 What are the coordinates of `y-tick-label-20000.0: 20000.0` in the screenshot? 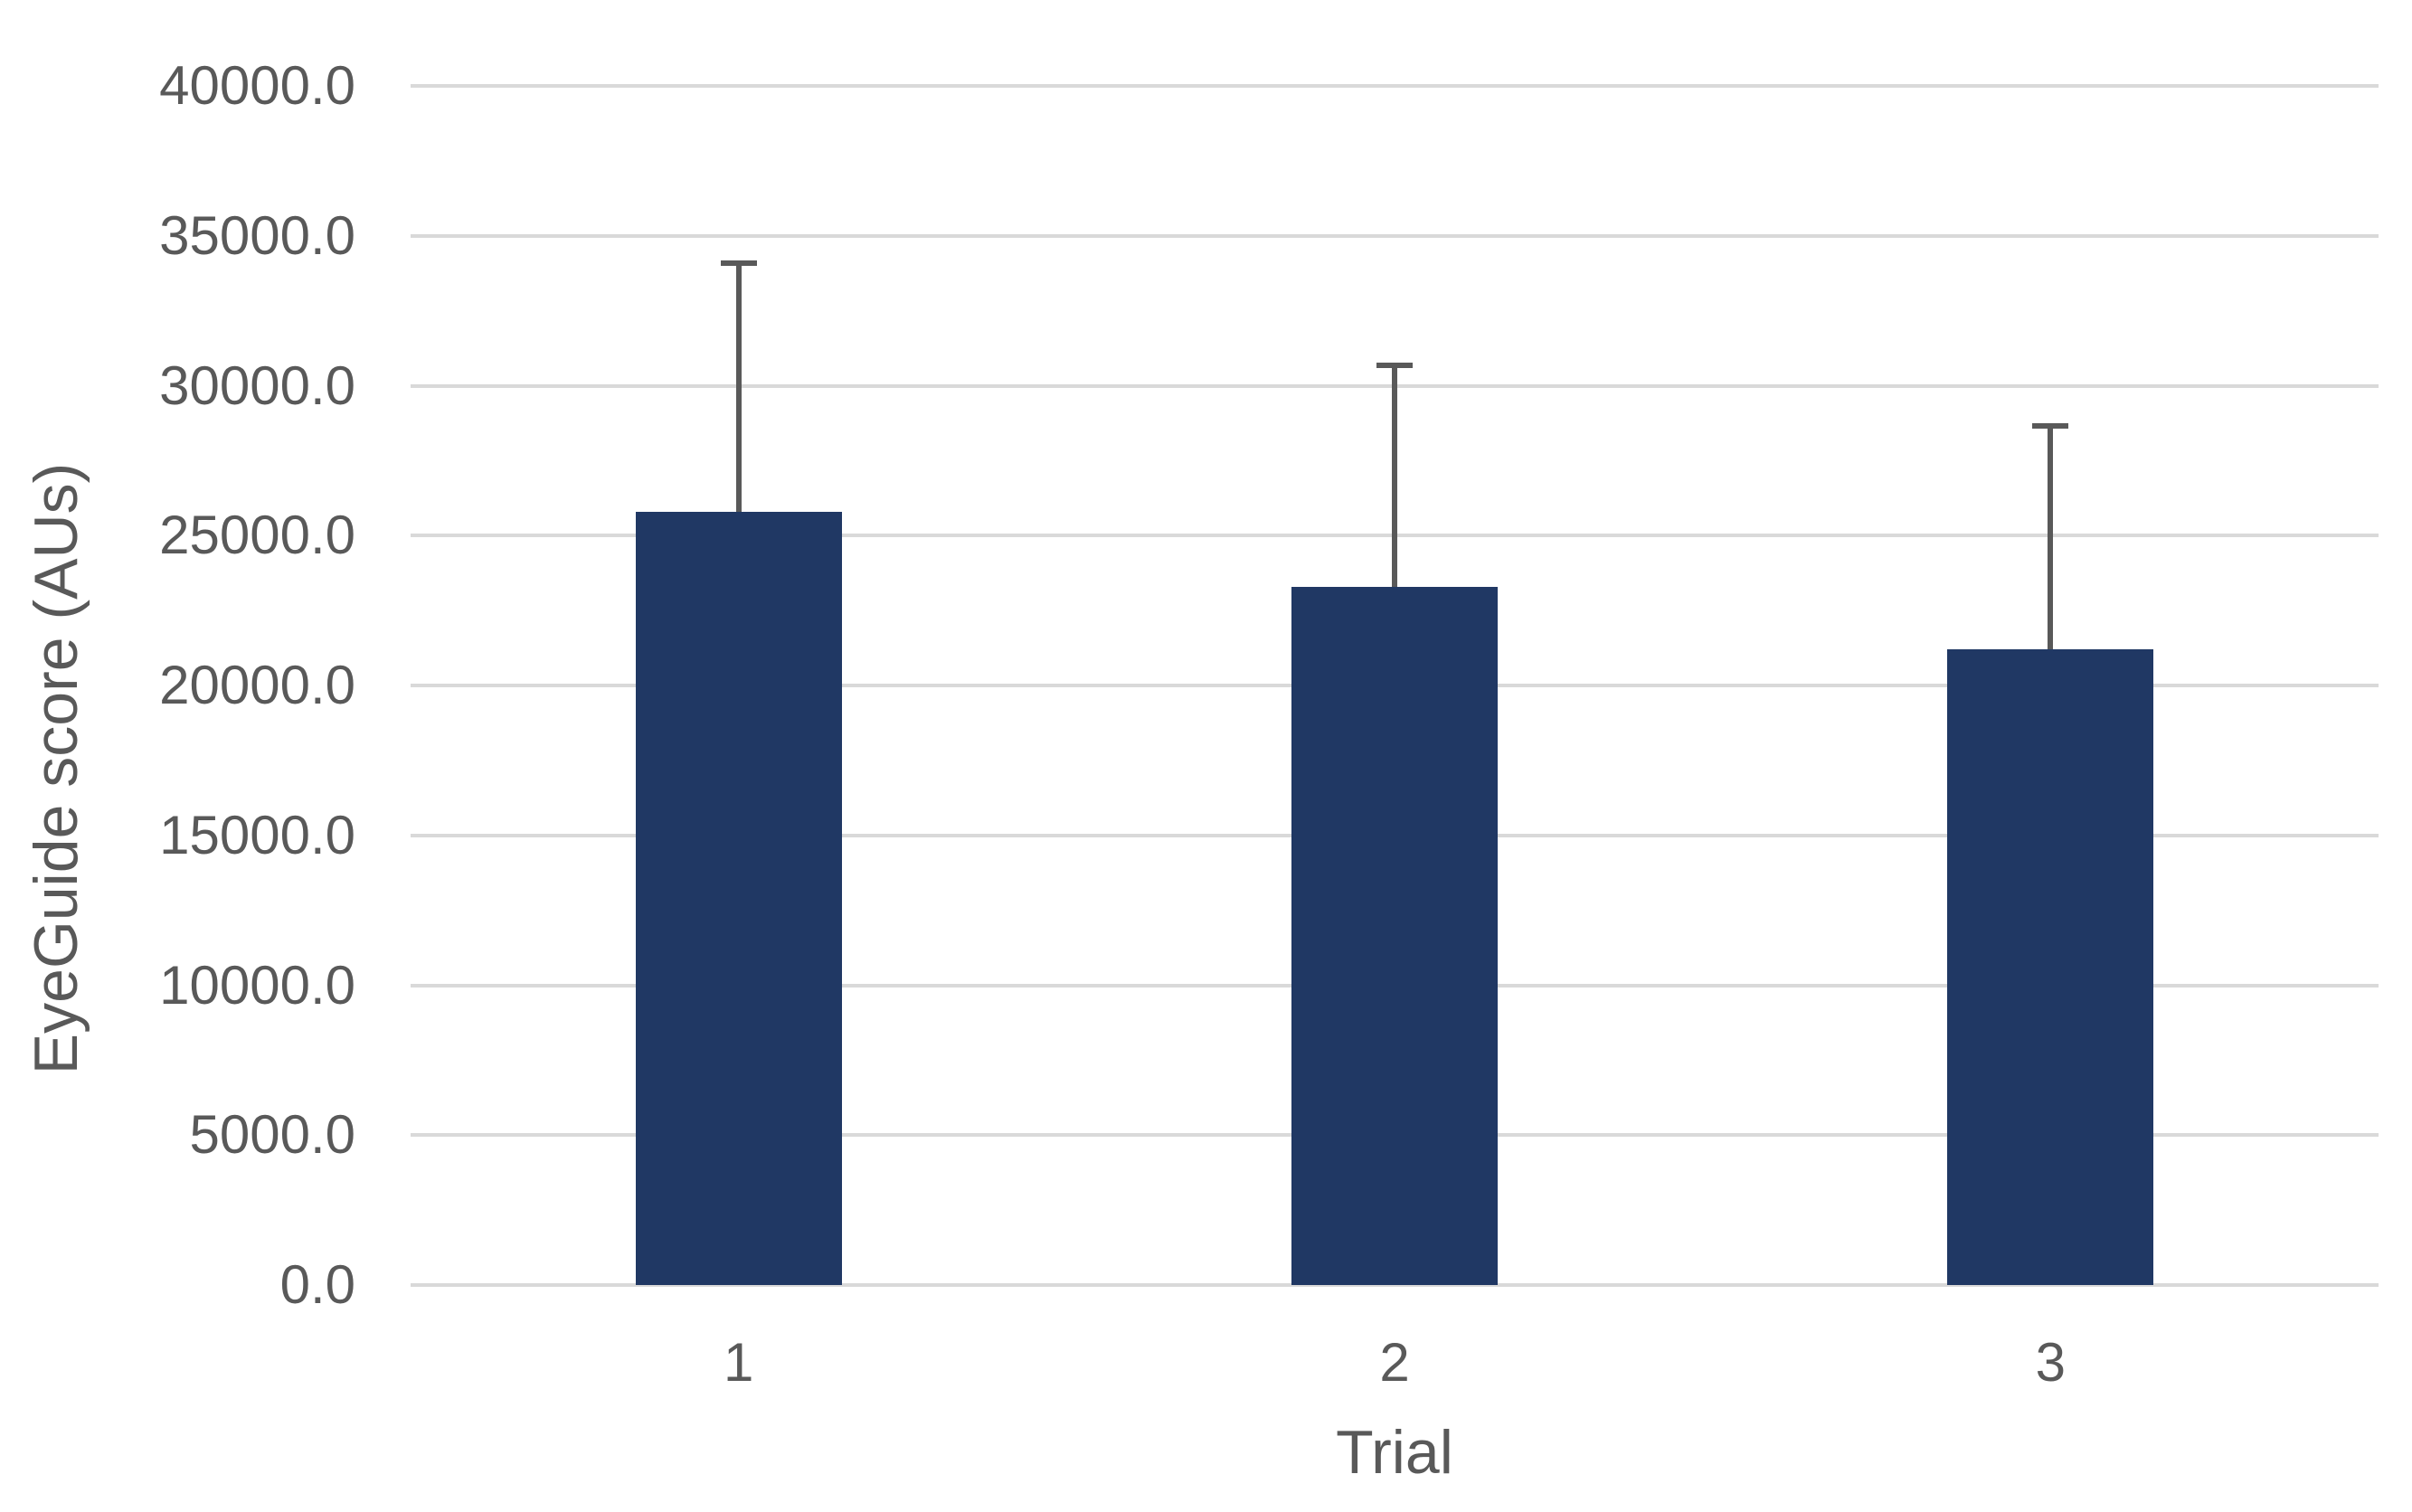 It's located at (257, 685).